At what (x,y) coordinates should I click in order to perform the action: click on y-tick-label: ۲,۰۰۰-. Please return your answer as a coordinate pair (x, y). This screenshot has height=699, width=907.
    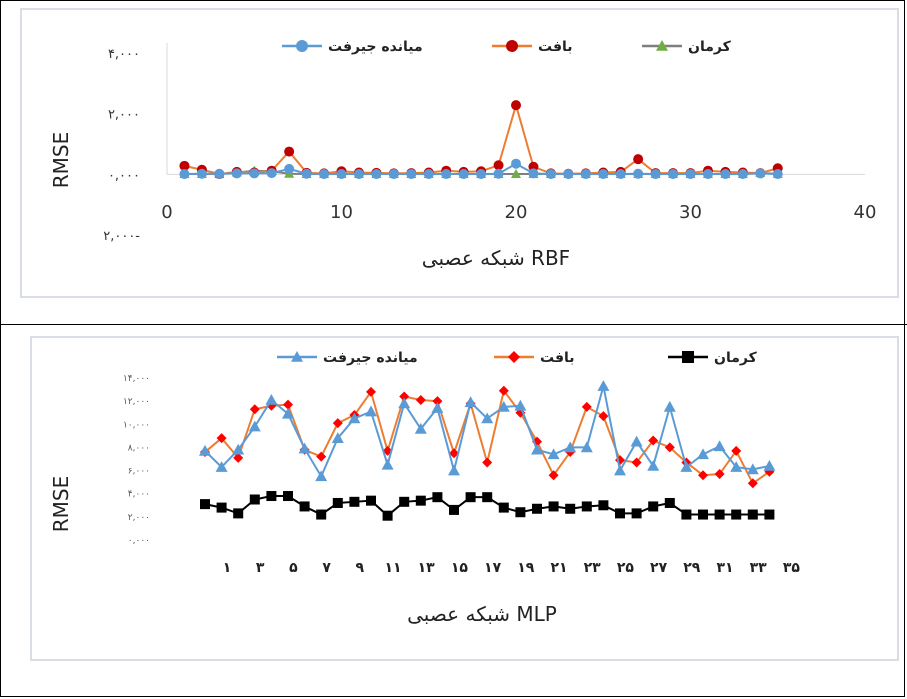
    Looking at the image, I should click on (121, 236).